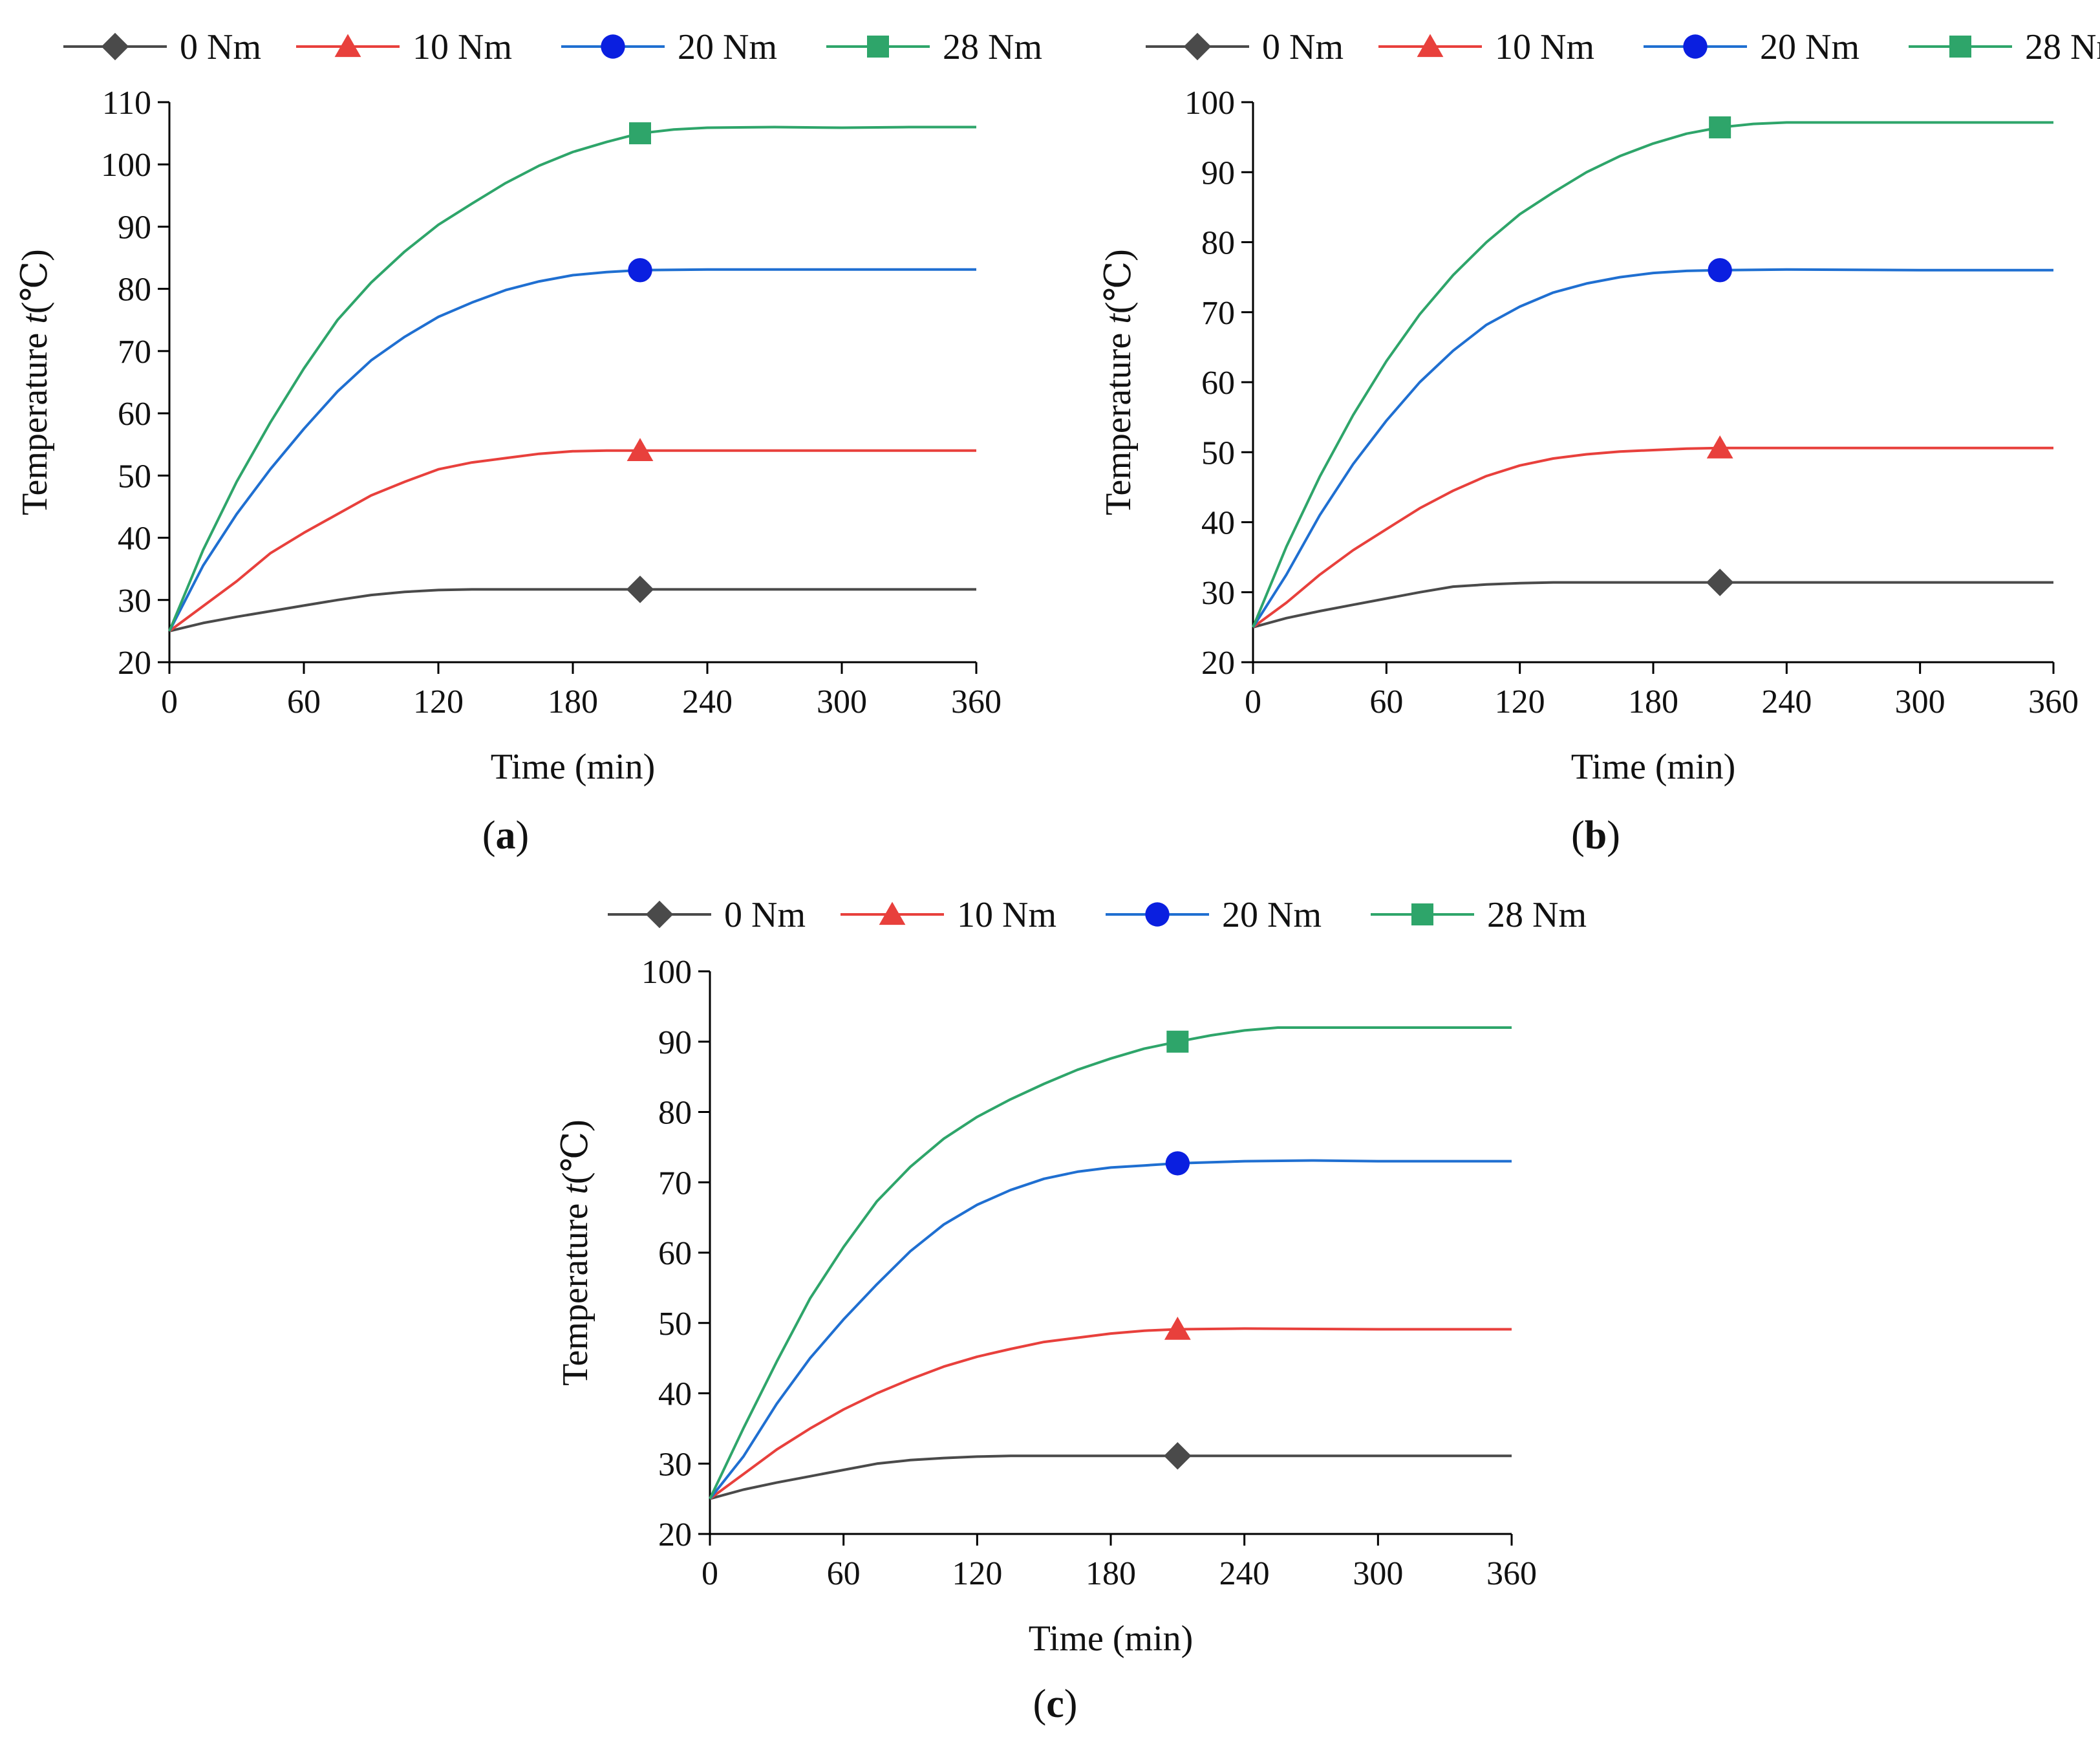  Describe the element at coordinates (934, 47) in the screenshot. I see `legend-item: 28 Nm` at that location.